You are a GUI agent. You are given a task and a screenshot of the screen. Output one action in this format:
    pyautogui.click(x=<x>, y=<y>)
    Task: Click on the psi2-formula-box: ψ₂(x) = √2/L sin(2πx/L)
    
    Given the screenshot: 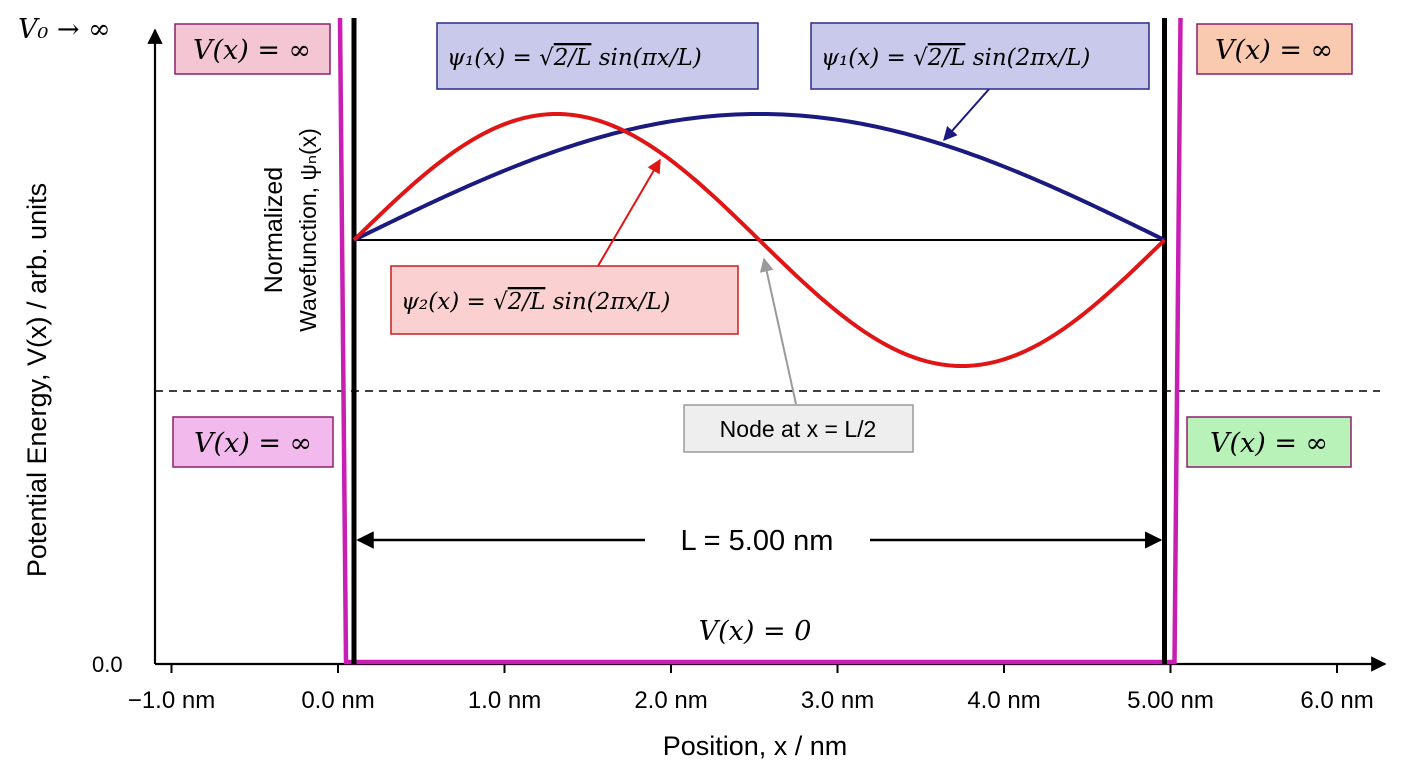 What is the action you would take?
    pyautogui.click(x=564, y=300)
    